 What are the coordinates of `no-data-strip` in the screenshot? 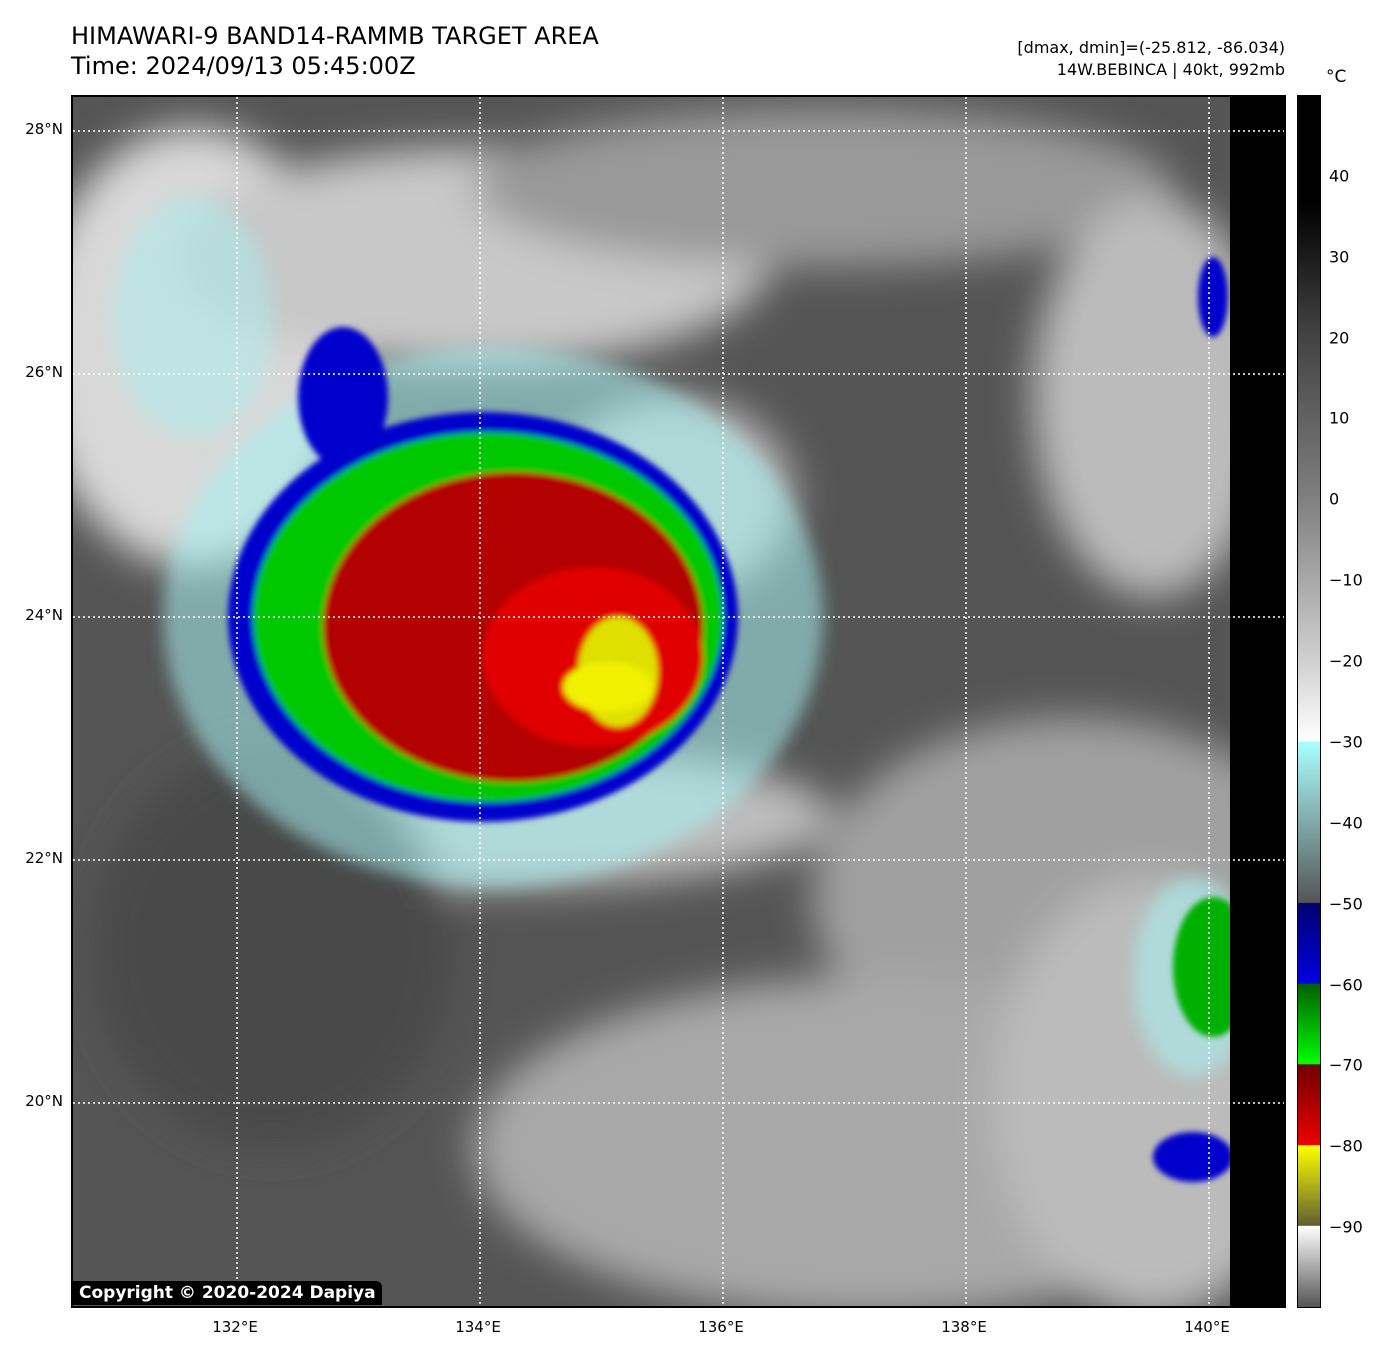 It's located at (1257, 701).